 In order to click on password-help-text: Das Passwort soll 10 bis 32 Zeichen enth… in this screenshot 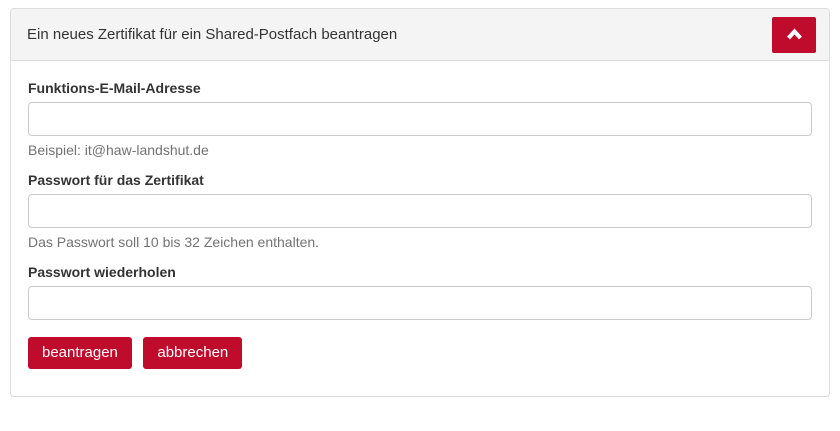, I will do `click(174, 242)`.